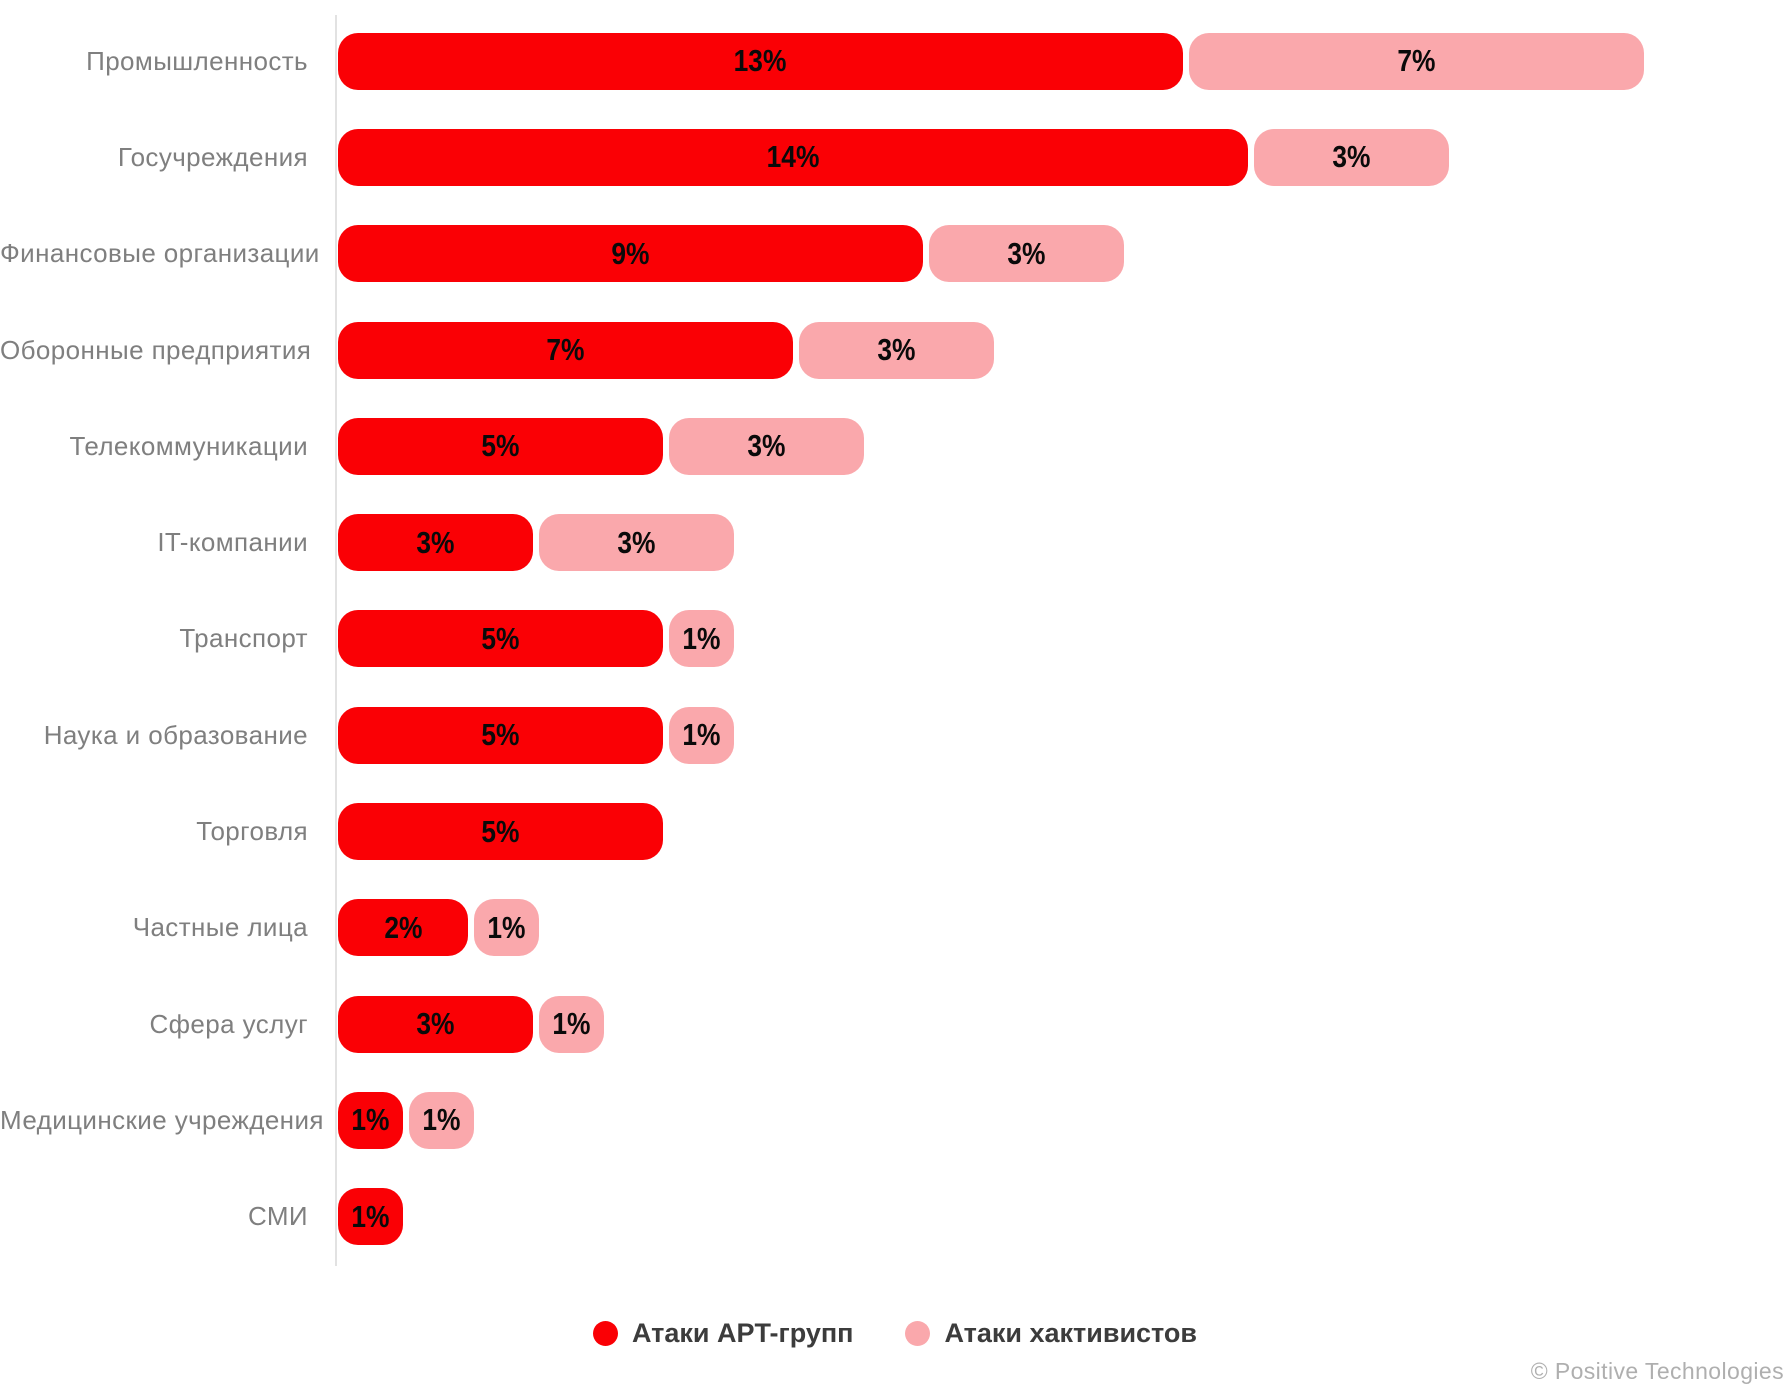 The image size is (1790, 1390). Describe the element at coordinates (822, 928) in the screenshot. I see `chart-row: Частные лица 2% 1%` at that location.